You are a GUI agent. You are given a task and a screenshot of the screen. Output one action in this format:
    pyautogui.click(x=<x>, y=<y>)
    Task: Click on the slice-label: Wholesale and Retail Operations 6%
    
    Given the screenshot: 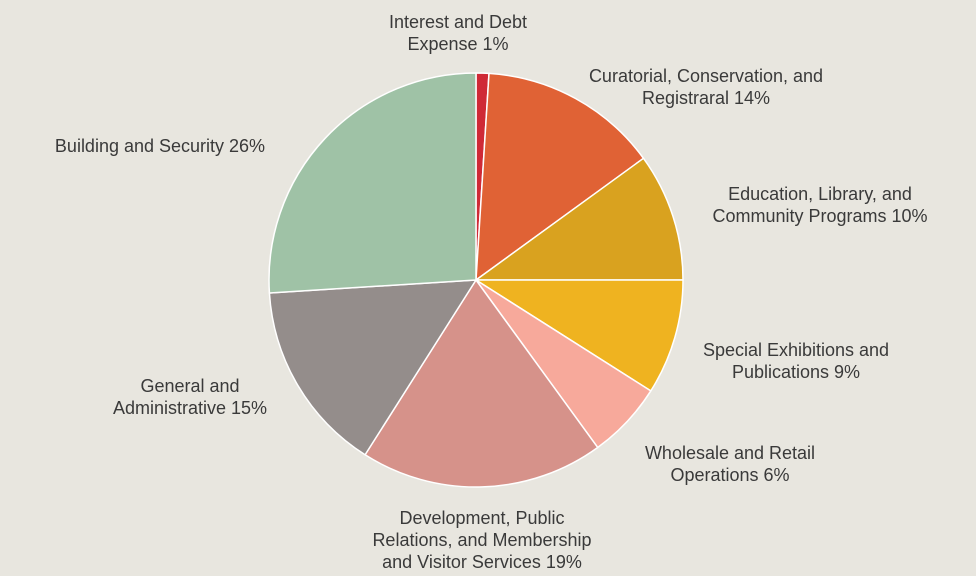 What is the action you would take?
    pyautogui.click(x=730, y=464)
    